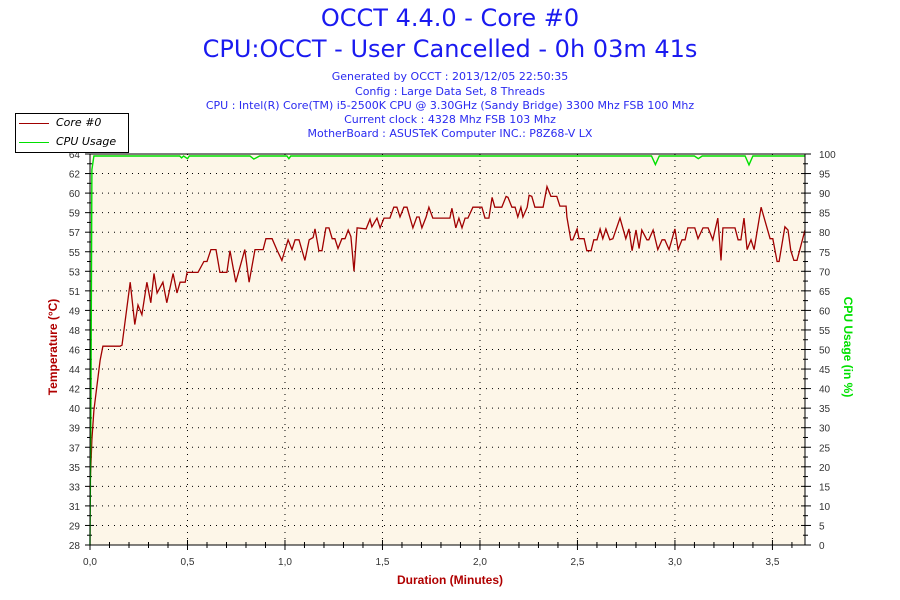  Describe the element at coordinates (75, 155) in the screenshot. I see `y-tick-label: 64` at that location.